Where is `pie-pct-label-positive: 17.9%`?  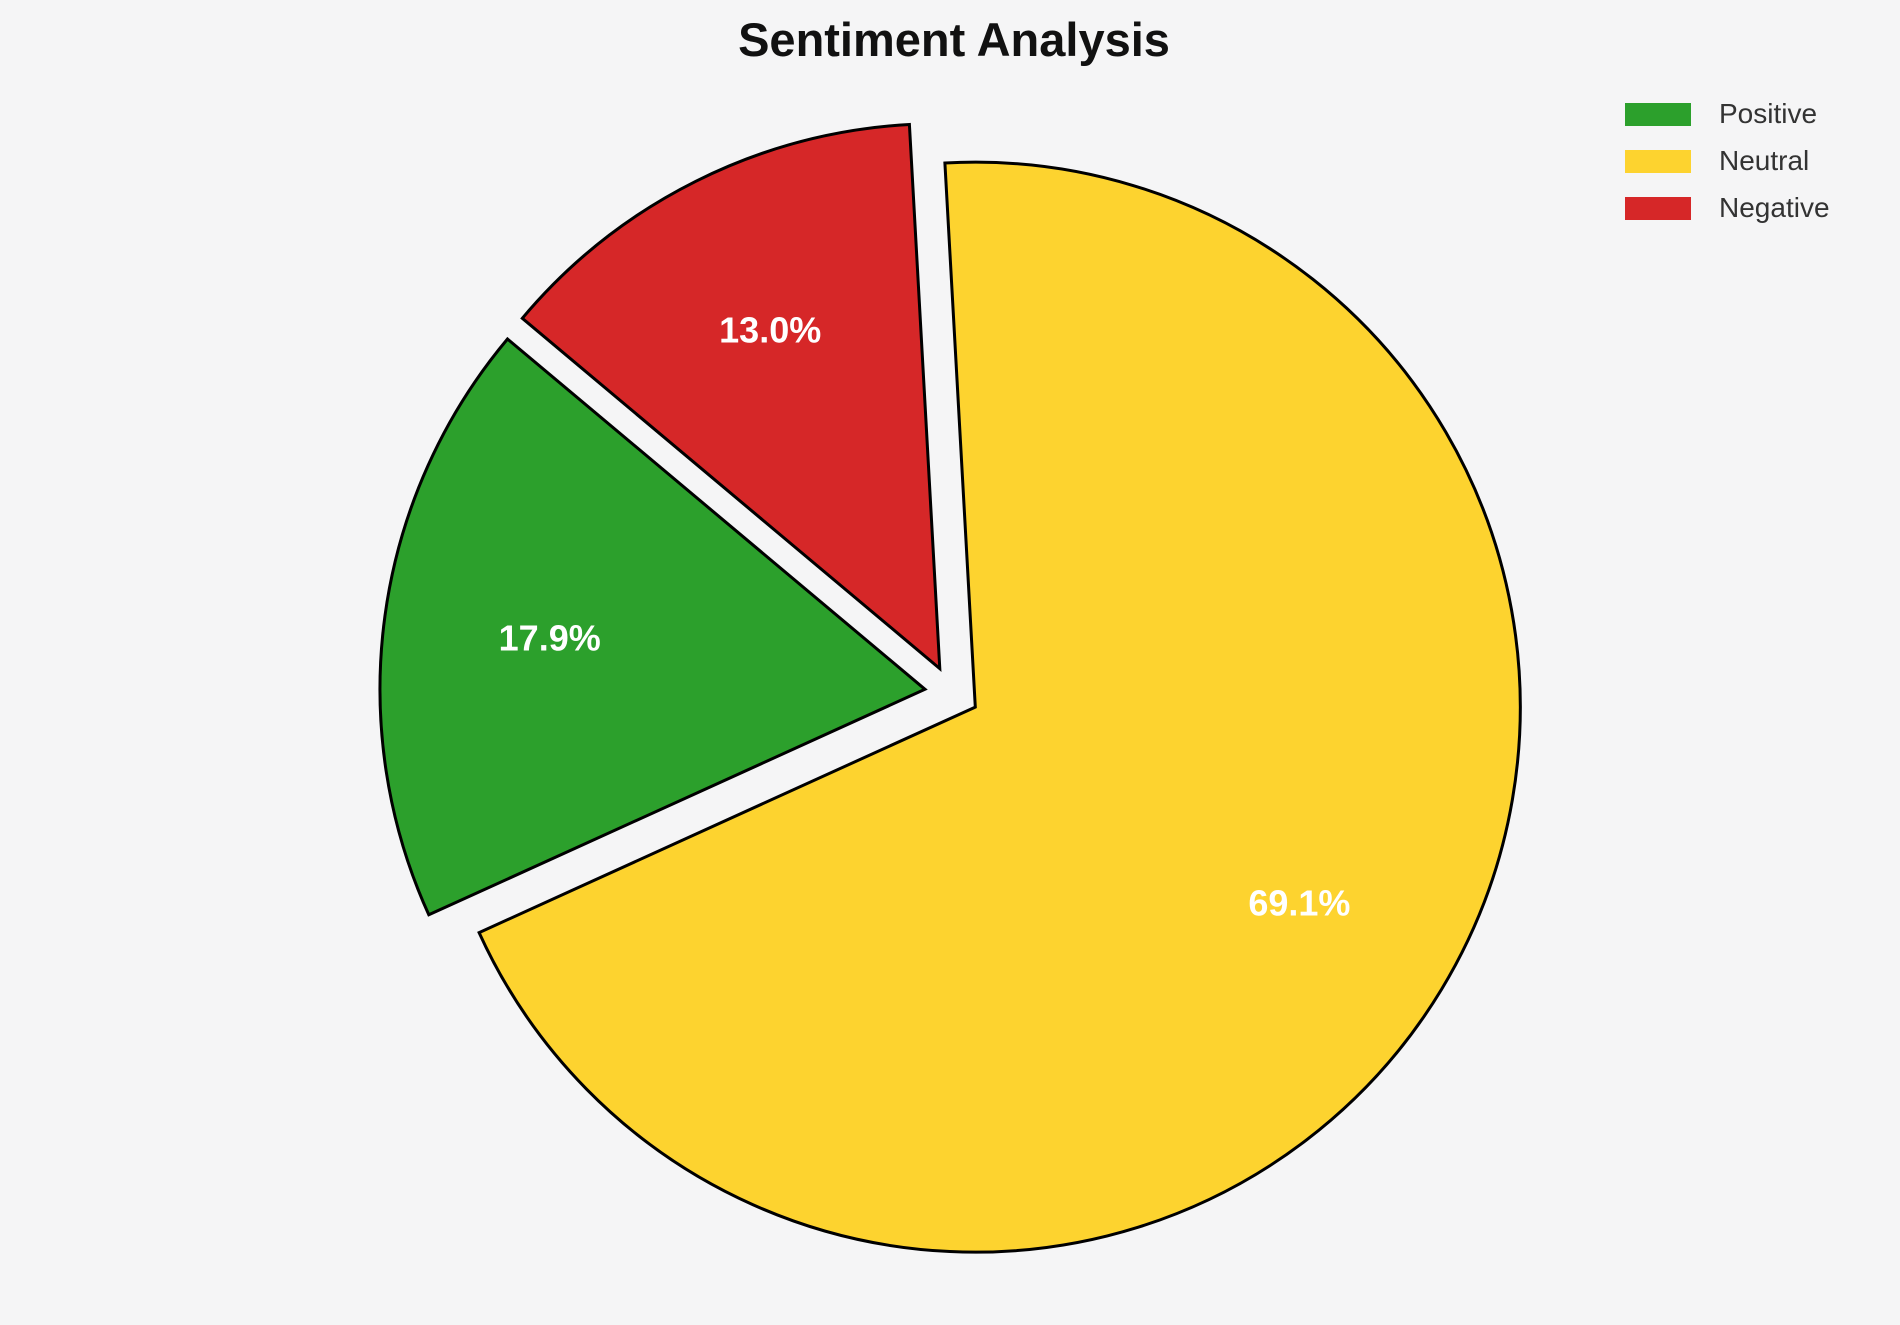
pie-pct-label-positive: 17.9% is located at coordinates (550, 638).